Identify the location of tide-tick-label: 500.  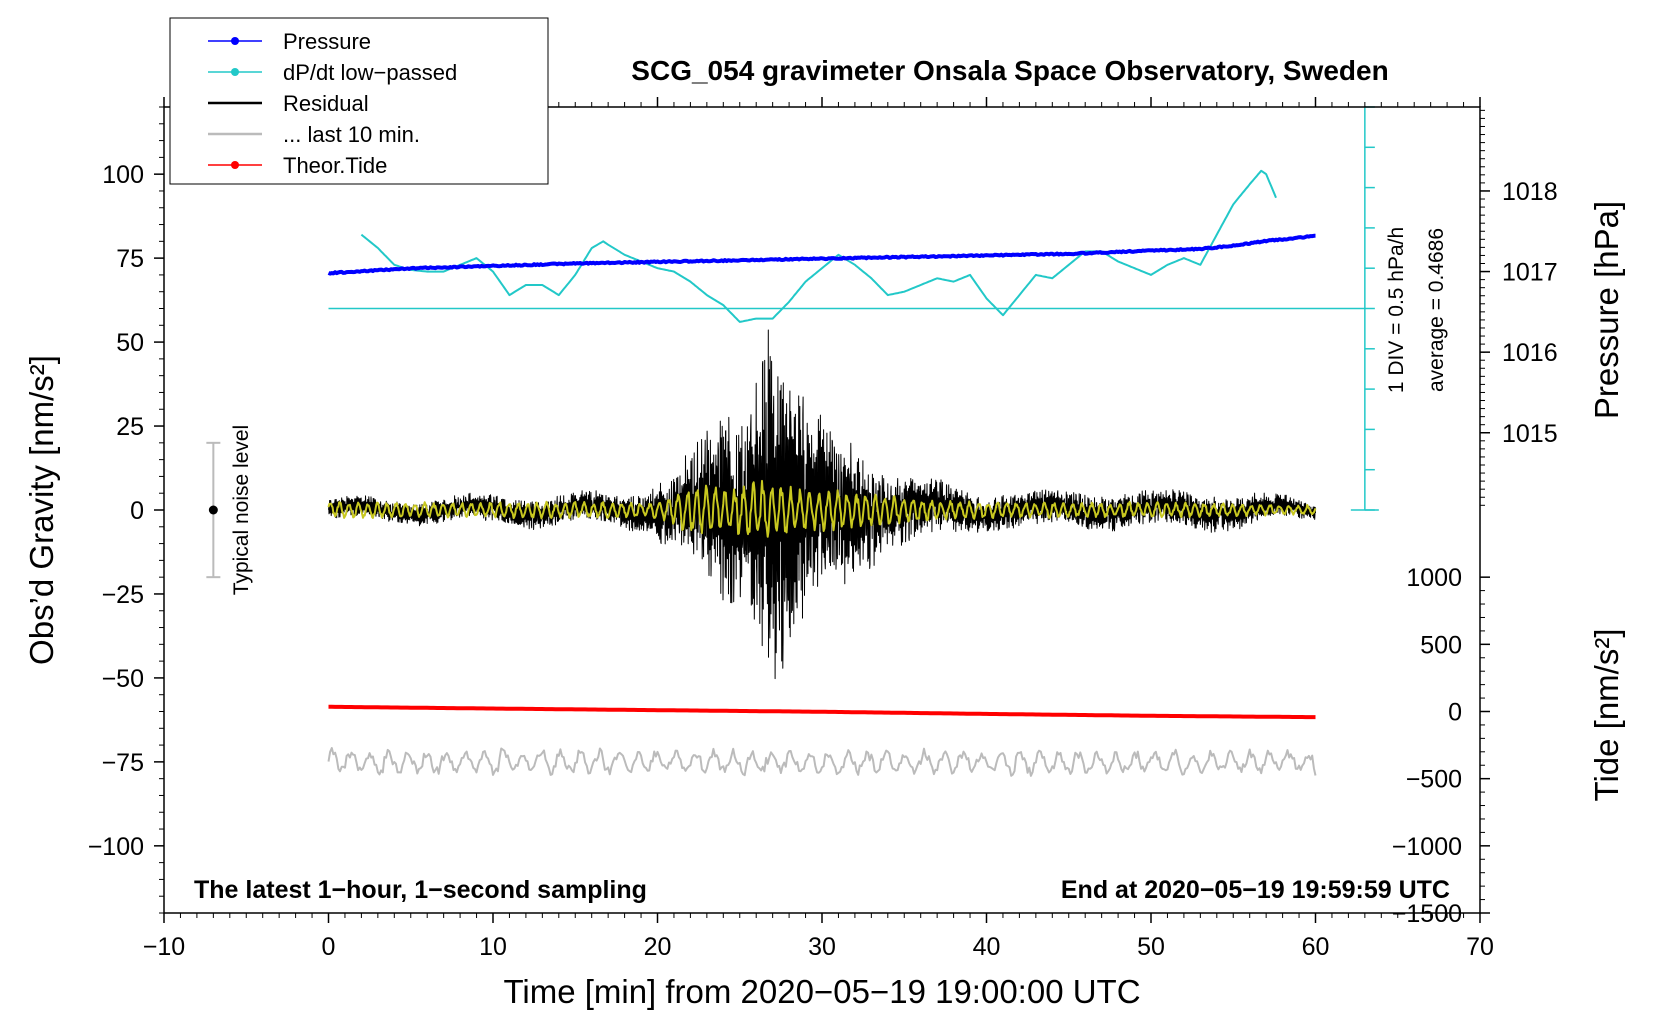
(1441, 645).